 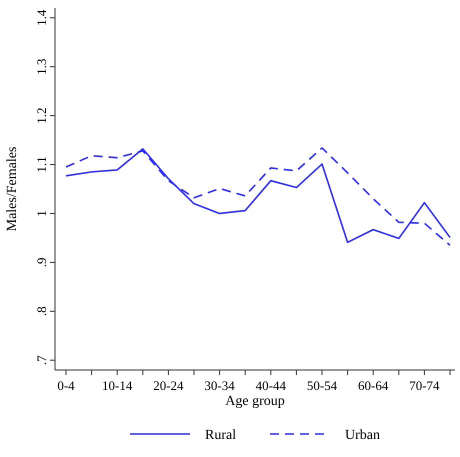 What do you see at coordinates (117, 385) in the screenshot?
I see `x-tick-label: 10-14` at bounding box center [117, 385].